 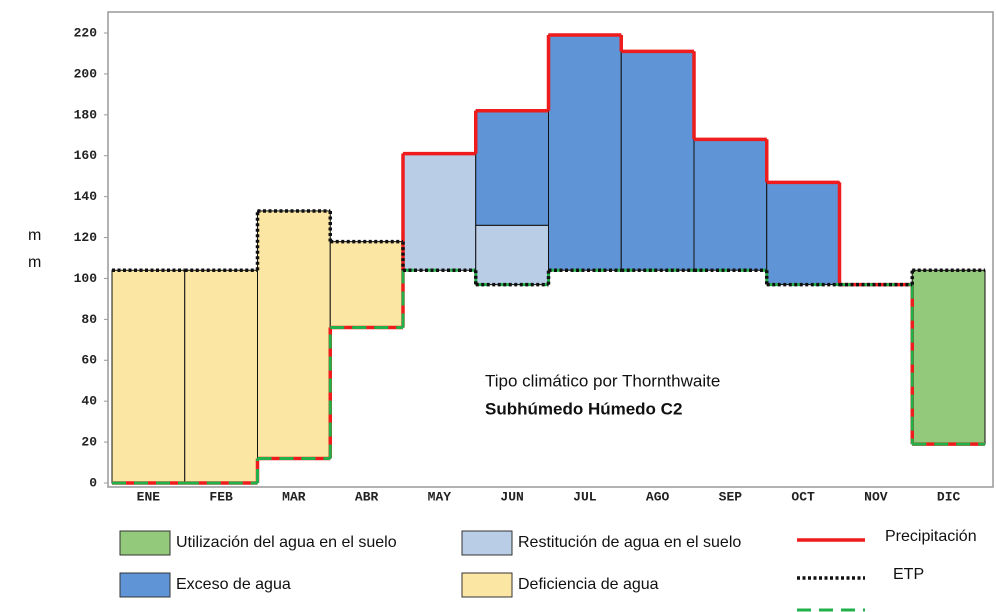 What do you see at coordinates (876, 496) in the screenshot?
I see `x-tick-label: NOV` at bounding box center [876, 496].